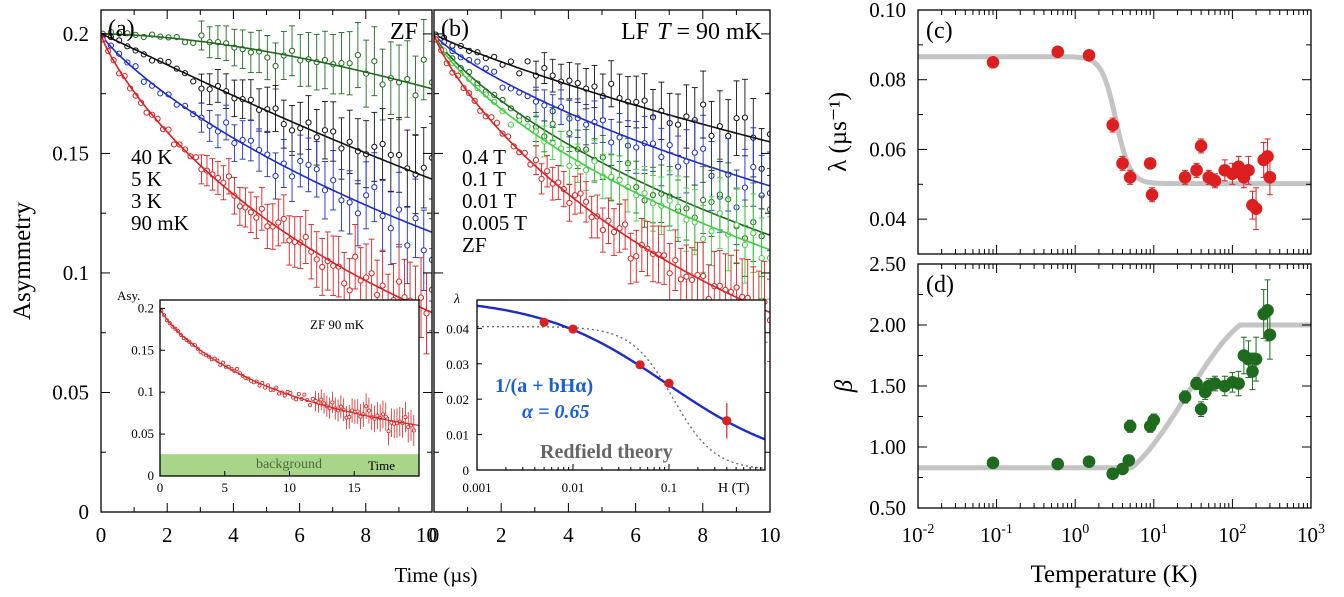  Describe the element at coordinates (101, 535) in the screenshot. I see `x-tick-label: 0` at that location.